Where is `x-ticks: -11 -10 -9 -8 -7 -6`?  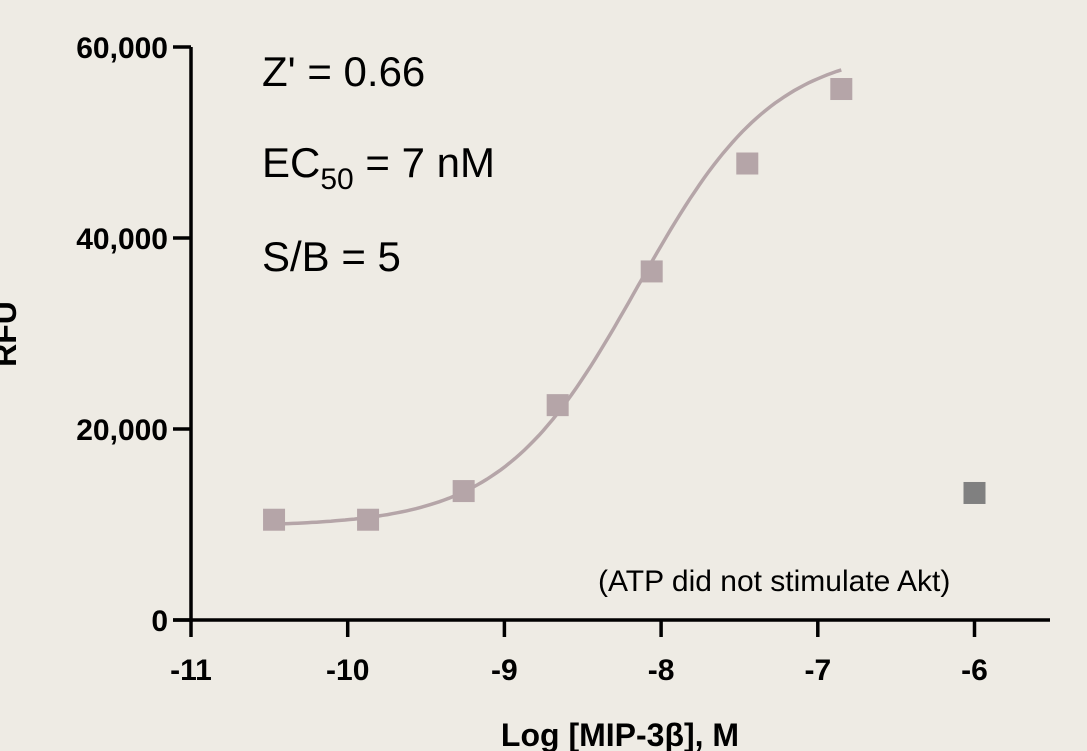
x-ticks: -11 -10 -9 -8 -7 -6 is located at coordinates (579, 653).